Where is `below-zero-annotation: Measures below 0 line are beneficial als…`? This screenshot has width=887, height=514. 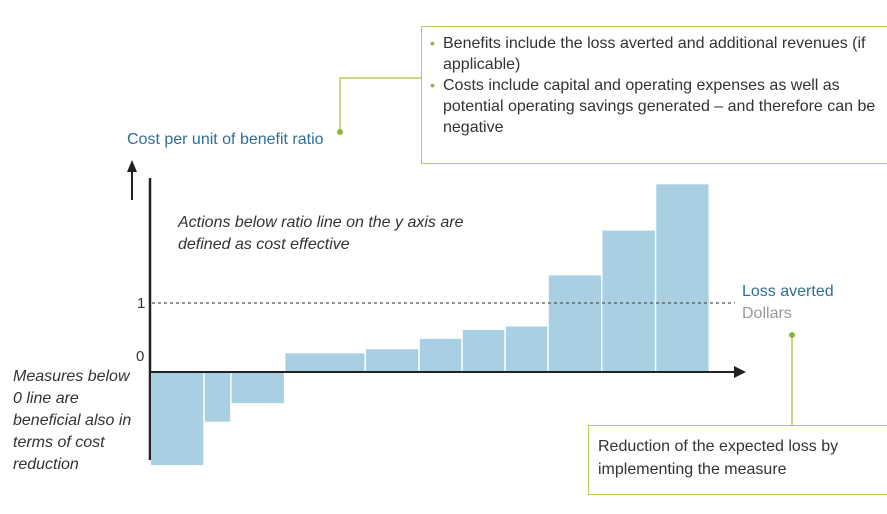
below-zero-annotation: Measures below 0 line are beneficial als… is located at coordinates (72, 420).